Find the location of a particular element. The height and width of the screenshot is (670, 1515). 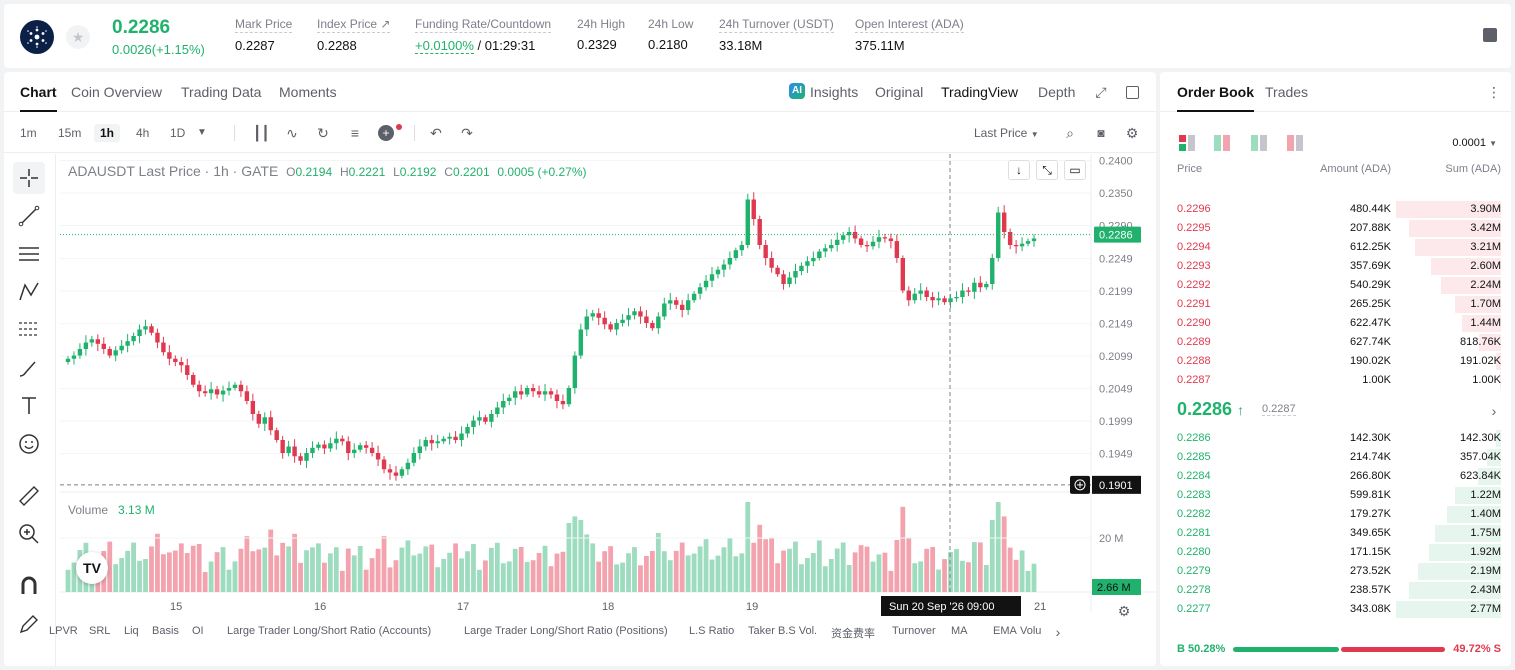

fib-icon is located at coordinates (29, 330).